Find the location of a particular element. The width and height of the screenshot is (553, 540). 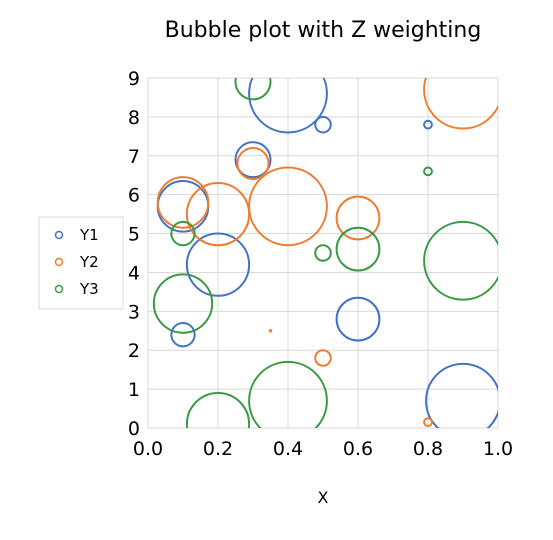

x-tick-label: 0.0 is located at coordinates (148, 449).